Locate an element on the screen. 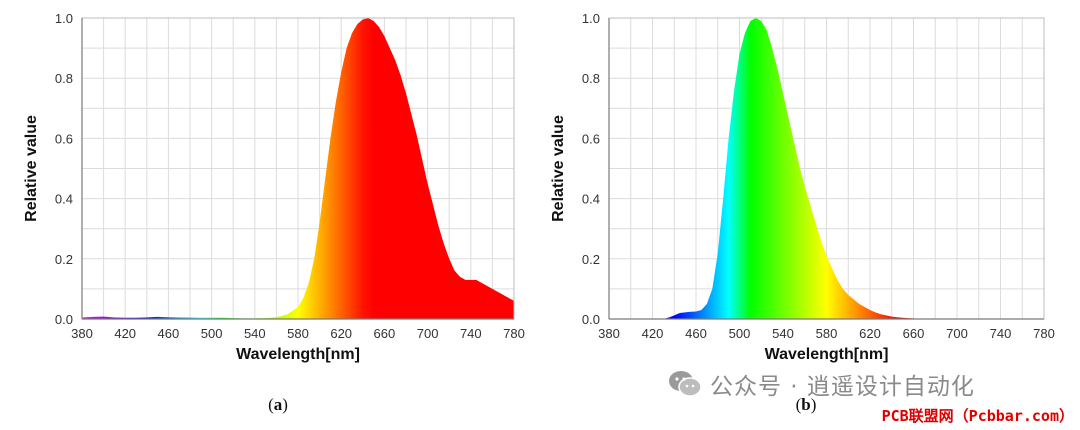  panel-caption: (b) is located at coordinates (806, 404).